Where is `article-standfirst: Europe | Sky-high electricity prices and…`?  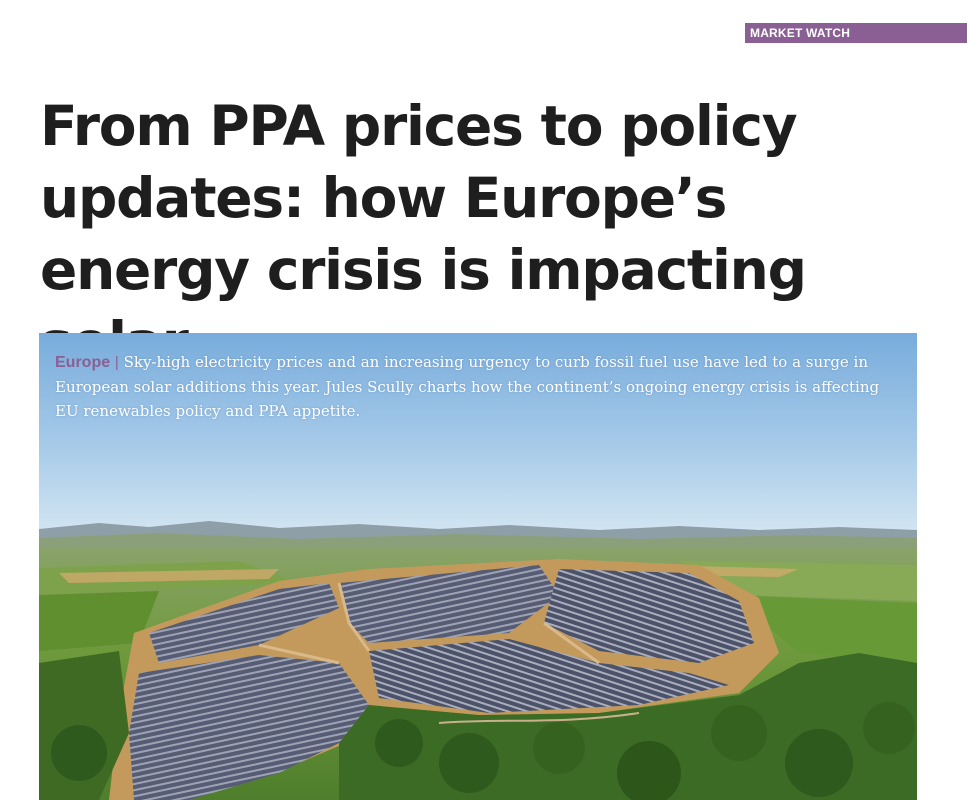 article-standfirst: Europe | Sky-high electricity prices and… is located at coordinates (470, 386).